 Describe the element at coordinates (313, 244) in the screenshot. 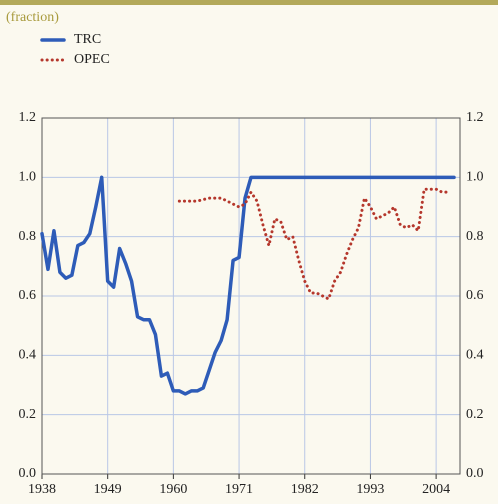

I see `series-line` at that location.